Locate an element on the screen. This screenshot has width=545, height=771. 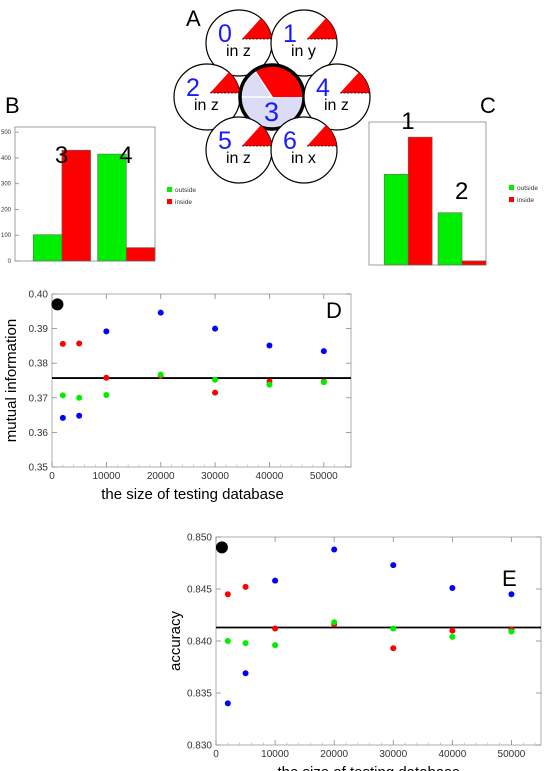
panel-label-a: A is located at coordinates (193, 18).